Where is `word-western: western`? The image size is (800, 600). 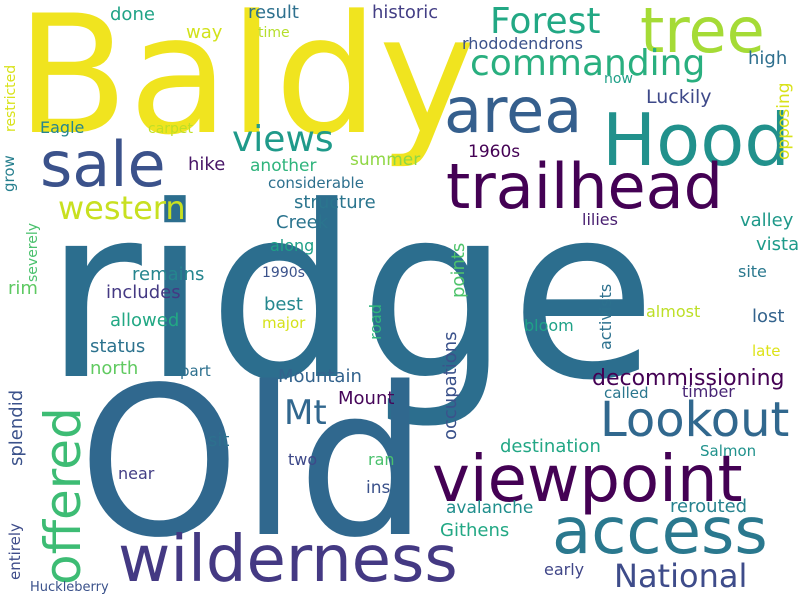 word-western: western is located at coordinates (122, 208).